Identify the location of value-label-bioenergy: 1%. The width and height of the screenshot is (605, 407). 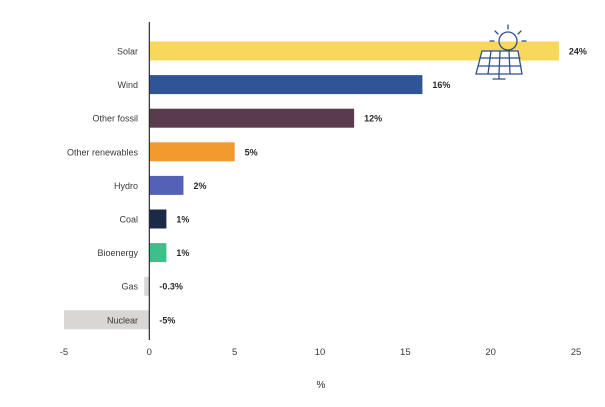
(182, 253).